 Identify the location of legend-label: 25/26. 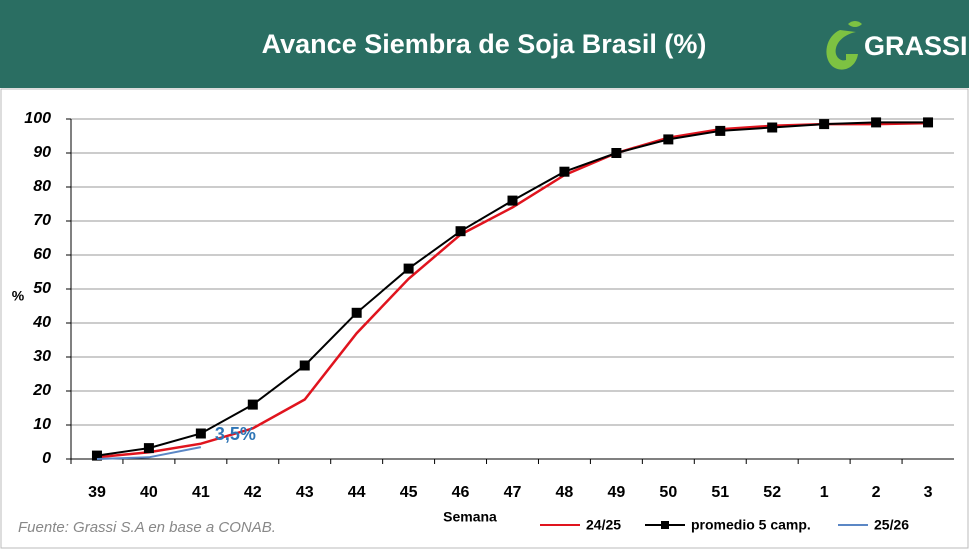
(891, 525).